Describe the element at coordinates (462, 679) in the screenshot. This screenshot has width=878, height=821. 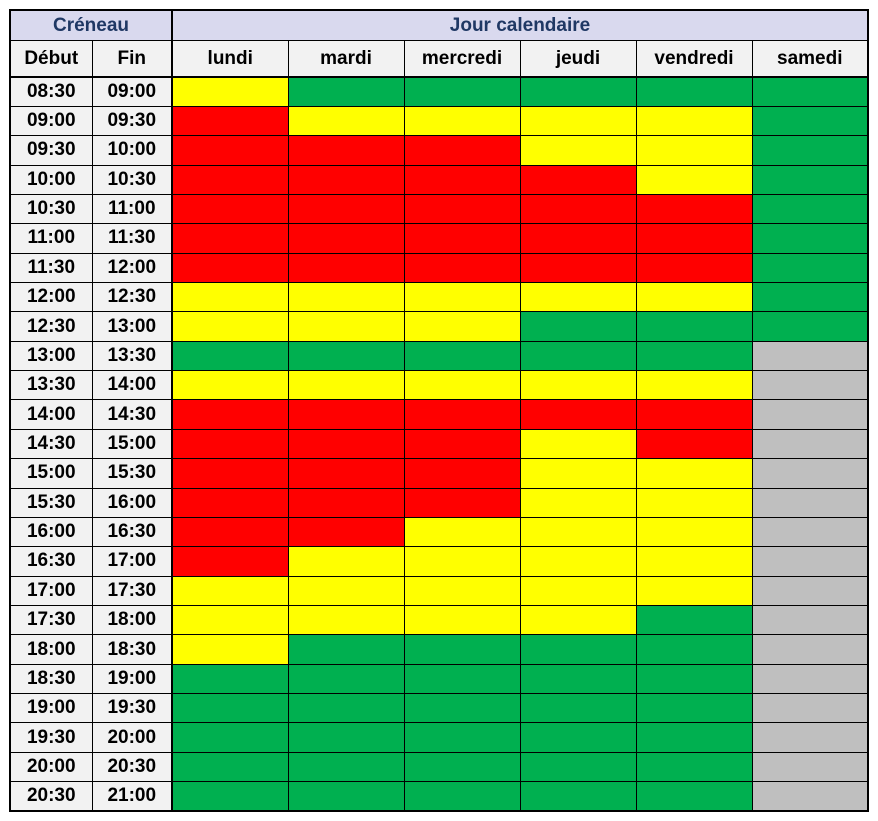
I see `availability-cell-mercredi-1830-green` at that location.